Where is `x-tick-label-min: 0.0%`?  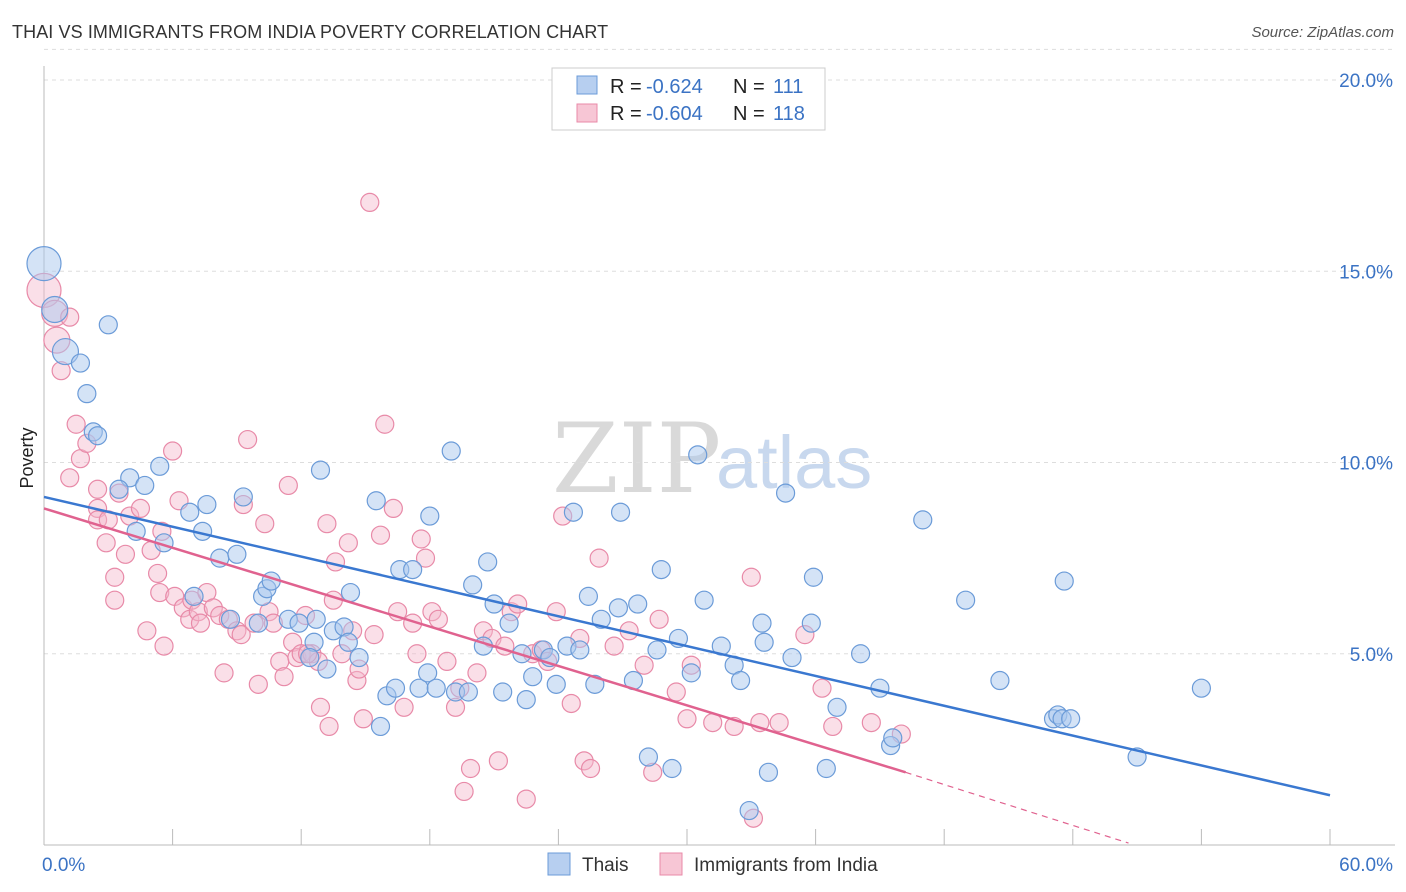
x-tick-label-min: 0.0% is located at coordinates (63, 865).